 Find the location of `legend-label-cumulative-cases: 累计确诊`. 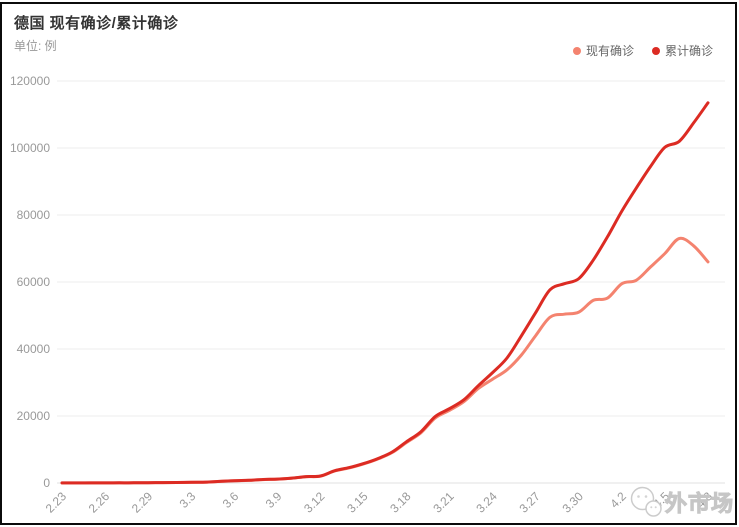

legend-label-cumulative-cases: 累计确诊 is located at coordinates (688, 51).